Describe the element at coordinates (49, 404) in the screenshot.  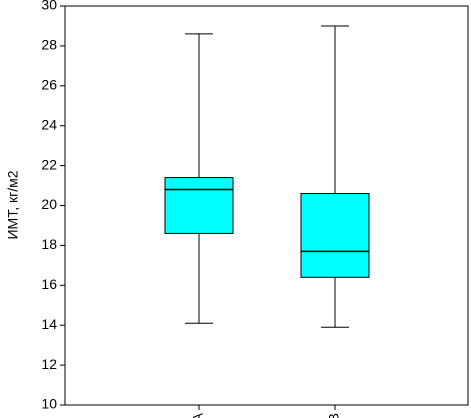
I see `y-tick-label: 10` at that location.